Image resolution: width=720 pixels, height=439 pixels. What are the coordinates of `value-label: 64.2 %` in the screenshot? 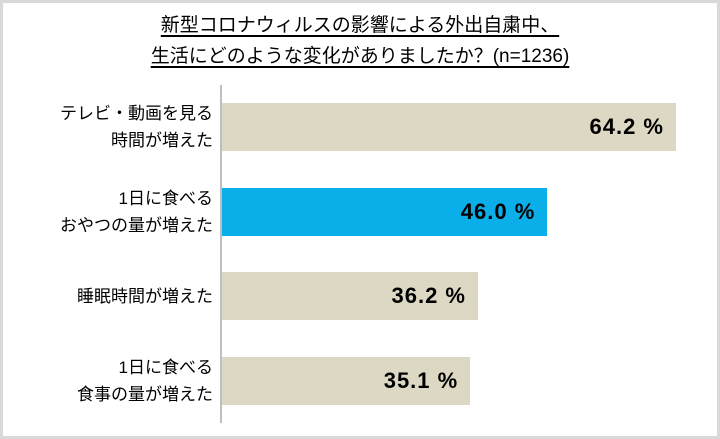 It's located at (626, 127).